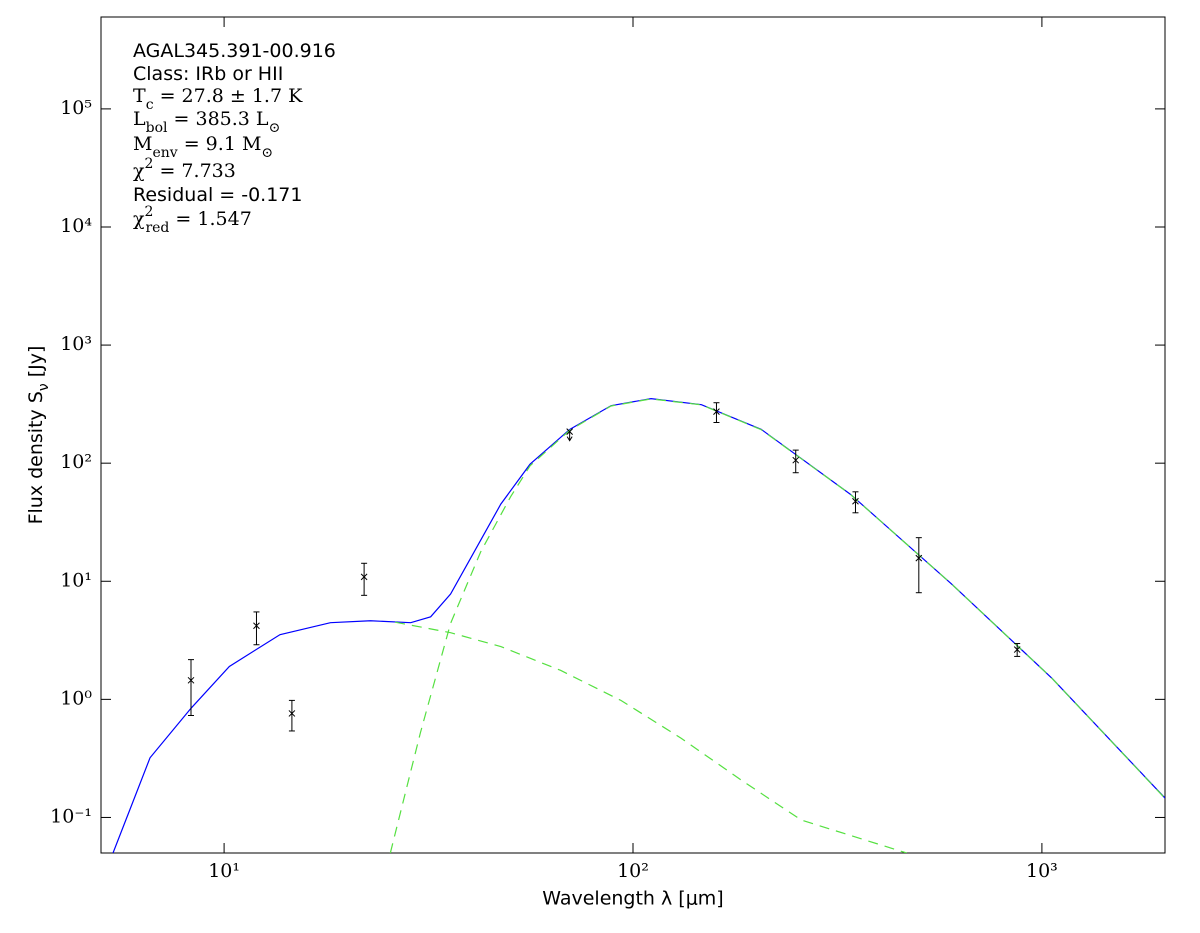 Image resolution: width=1200 pixels, height=933 pixels. I want to click on annotation: χ2 red = 1.547, so click(192, 220).